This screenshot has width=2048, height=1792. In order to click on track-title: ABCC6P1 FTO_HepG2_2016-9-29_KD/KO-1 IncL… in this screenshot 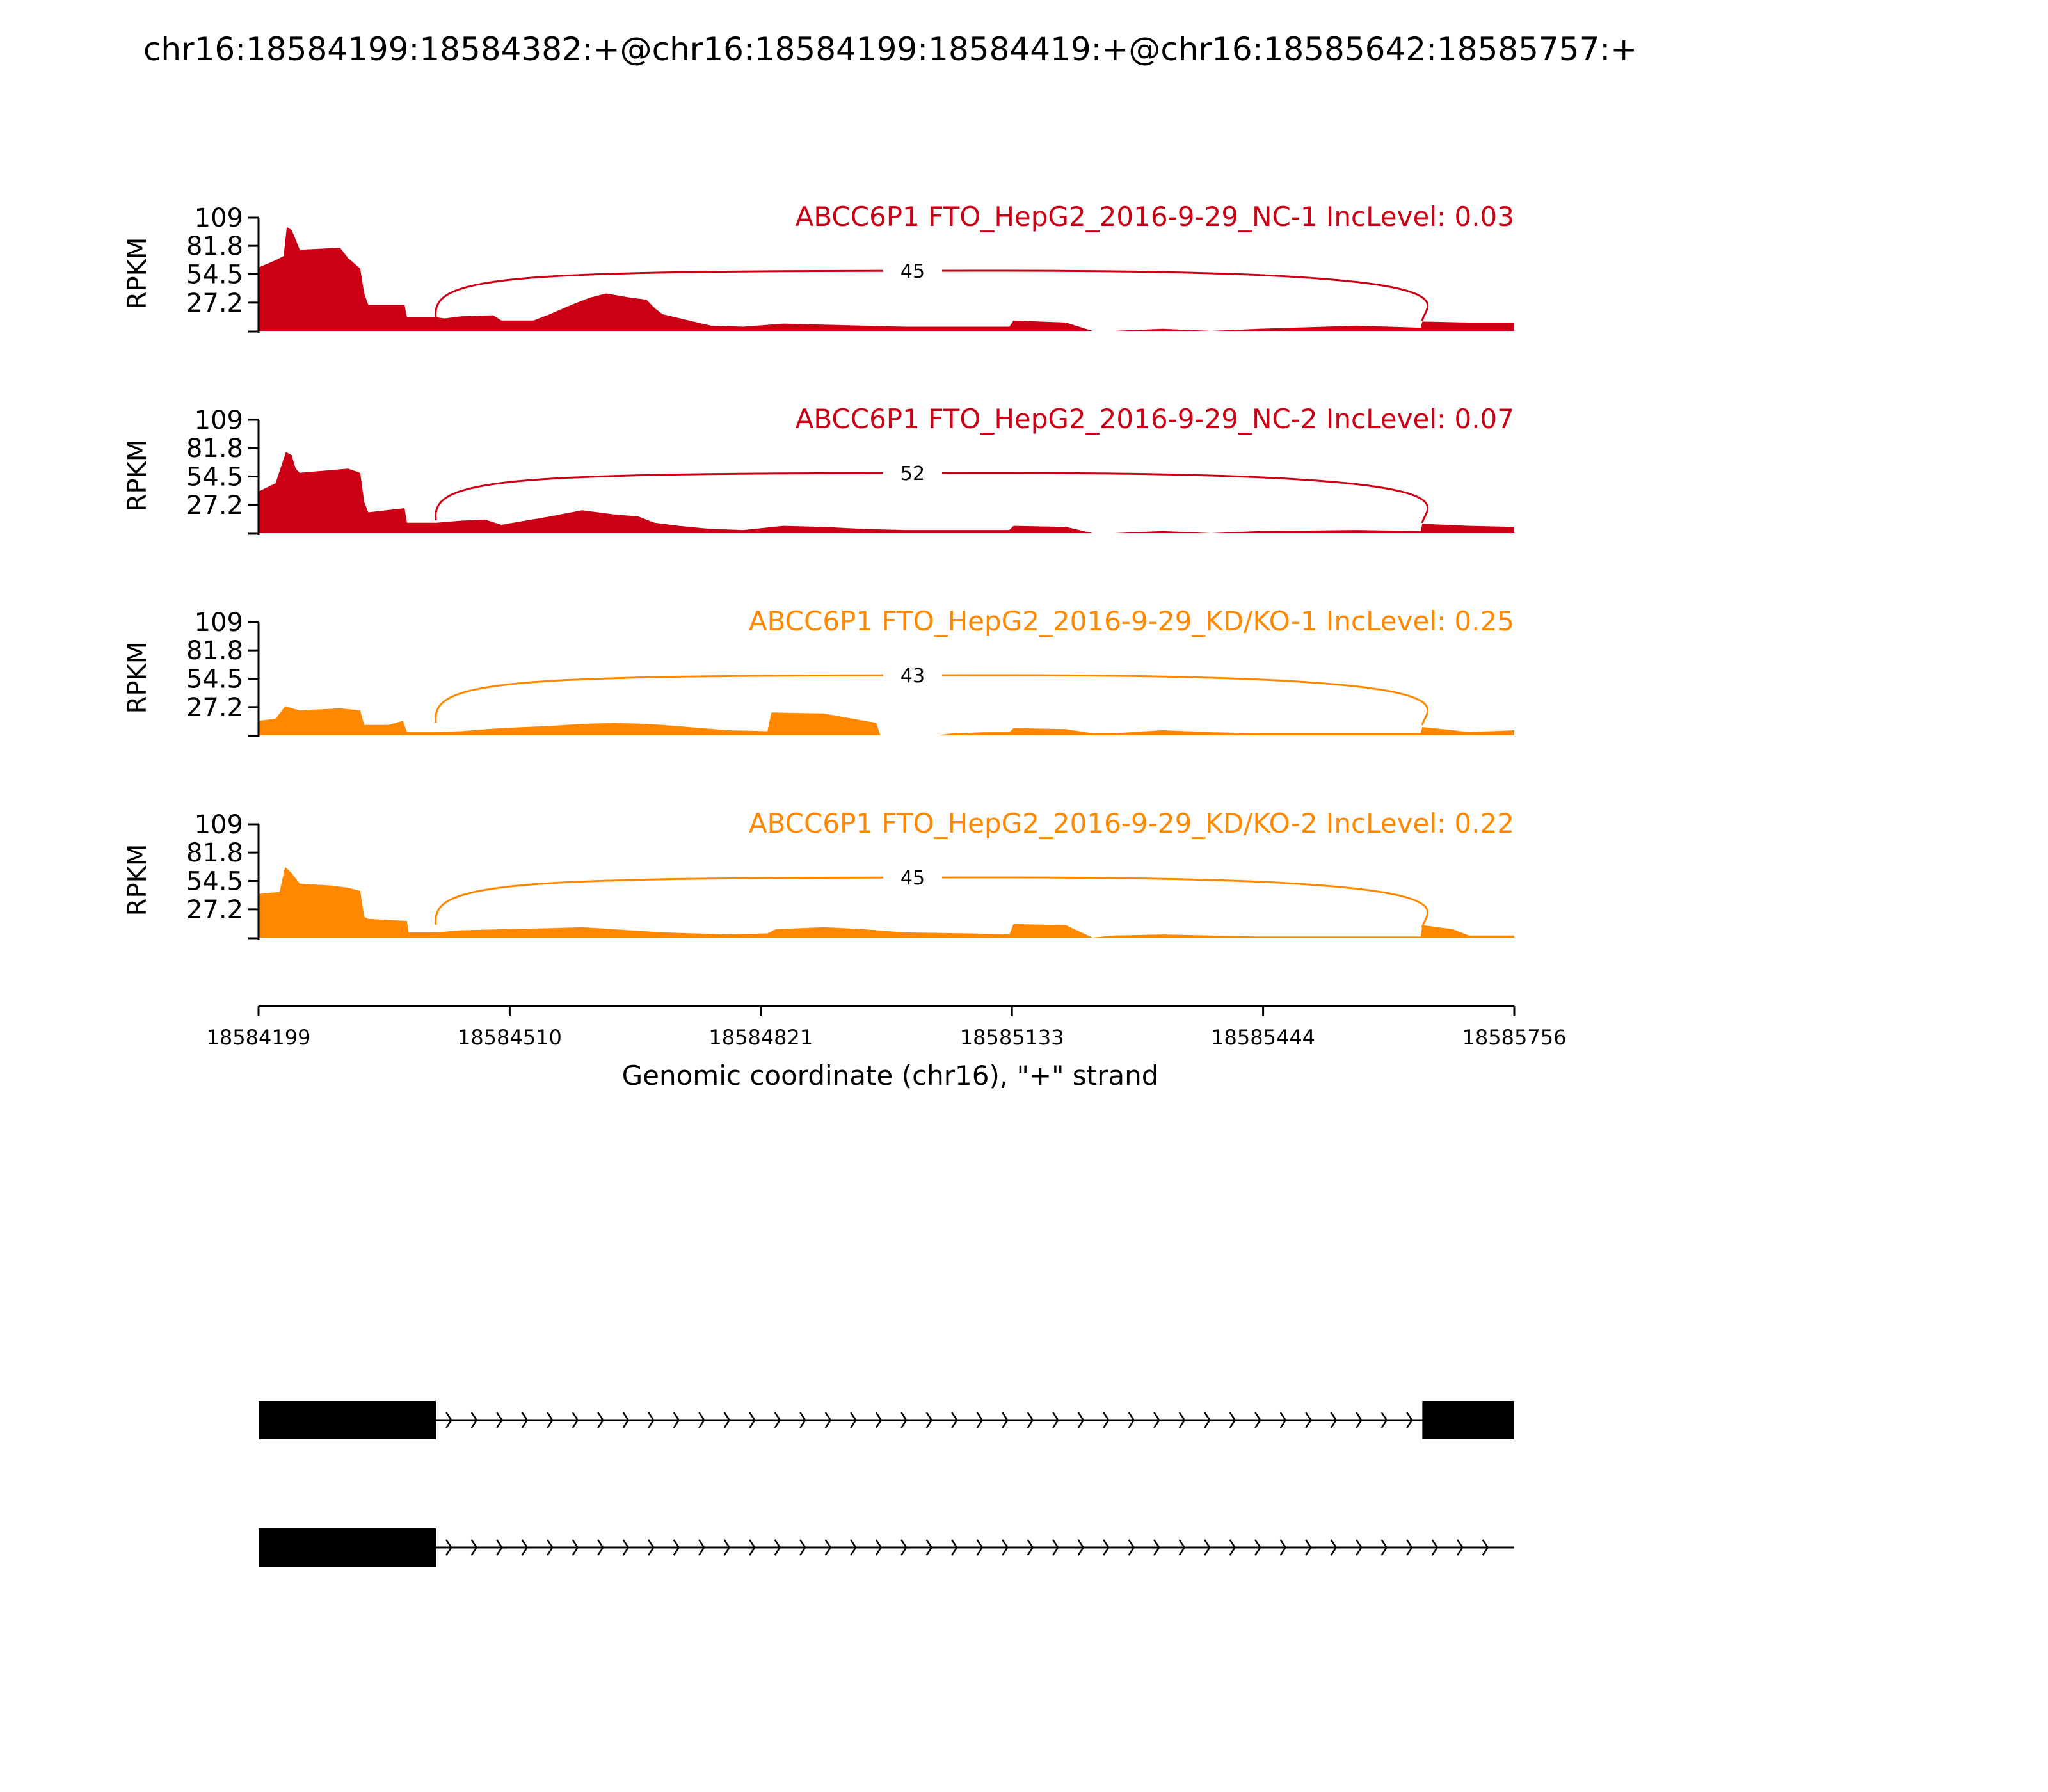, I will do `click(1131, 621)`.